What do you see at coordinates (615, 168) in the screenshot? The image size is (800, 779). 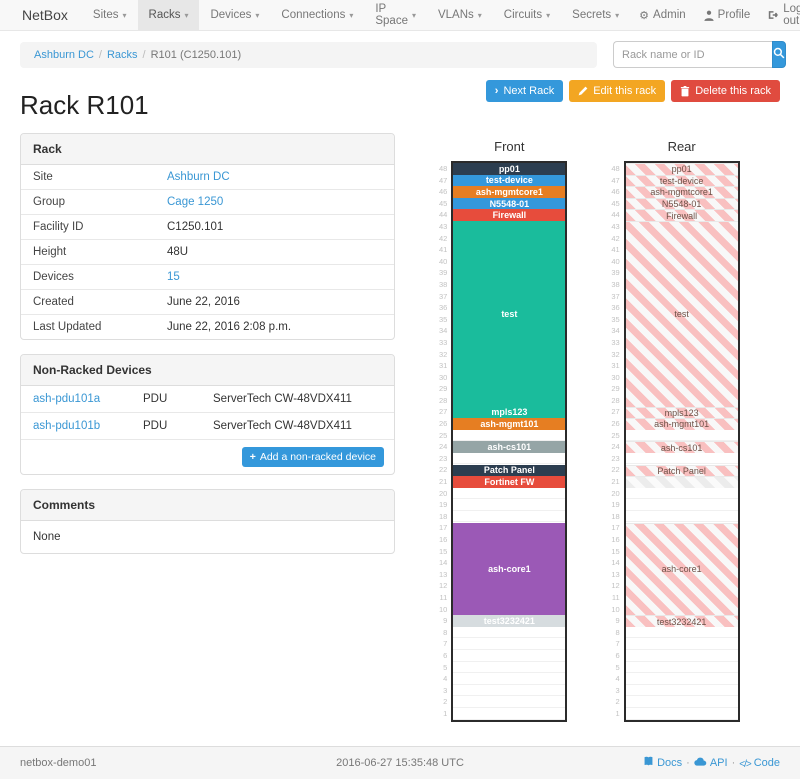 I see `unit-number: 48` at bounding box center [615, 168].